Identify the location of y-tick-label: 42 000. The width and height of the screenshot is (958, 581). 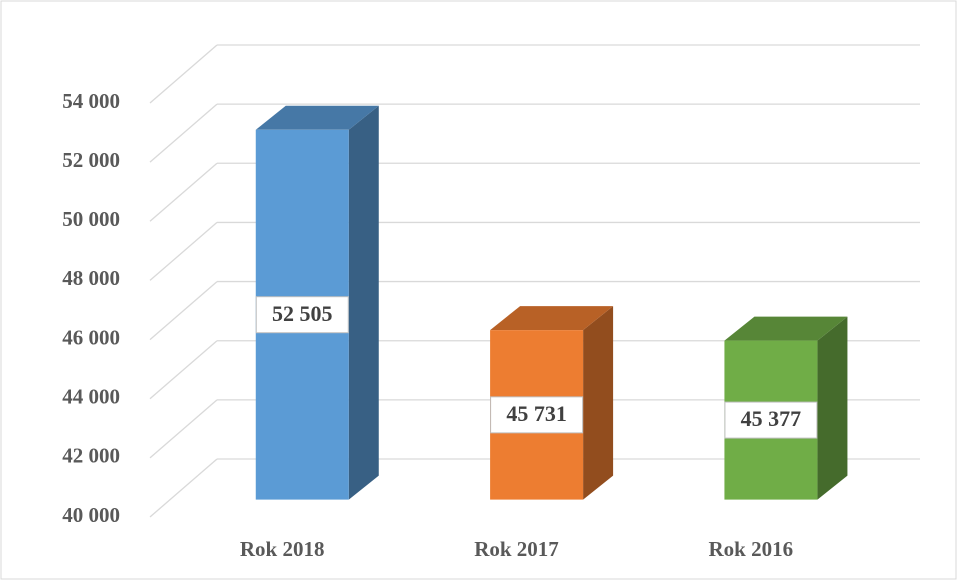
(91, 456).